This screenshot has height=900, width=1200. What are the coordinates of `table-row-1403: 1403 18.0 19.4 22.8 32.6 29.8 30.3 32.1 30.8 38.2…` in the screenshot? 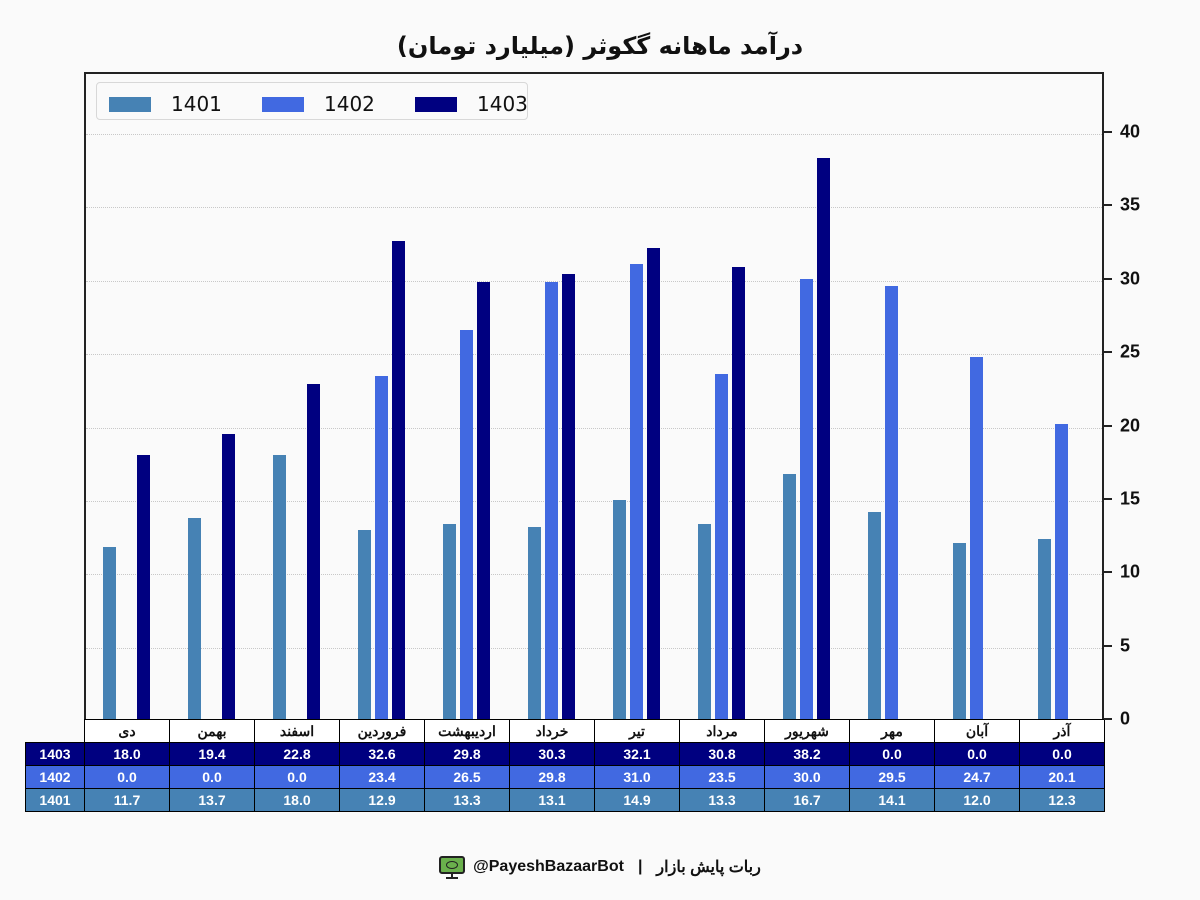 It's located at (565, 754).